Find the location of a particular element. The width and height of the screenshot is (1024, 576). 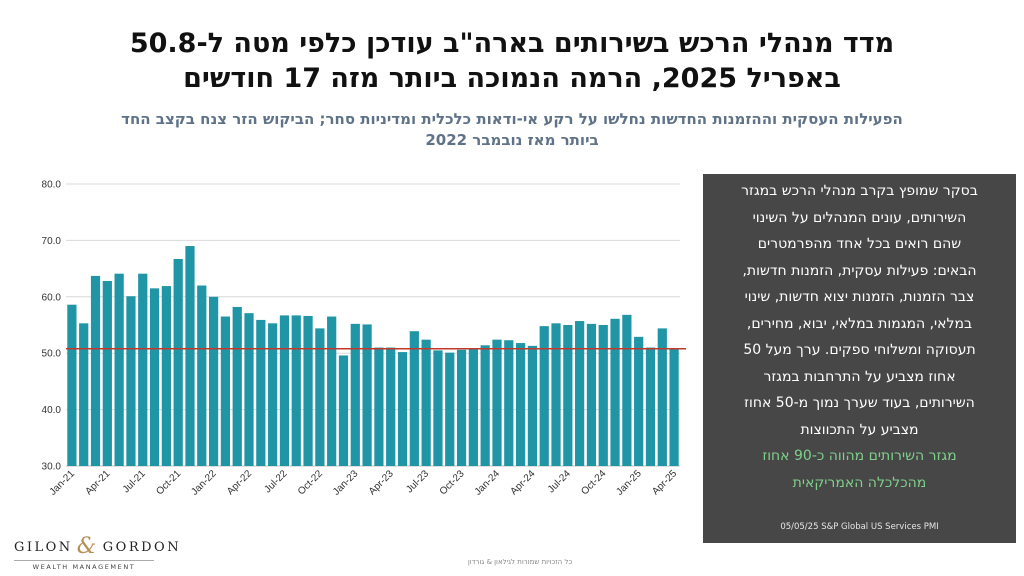

logo-tagline: WEALTH MANAGEMENT is located at coordinates (84, 565).